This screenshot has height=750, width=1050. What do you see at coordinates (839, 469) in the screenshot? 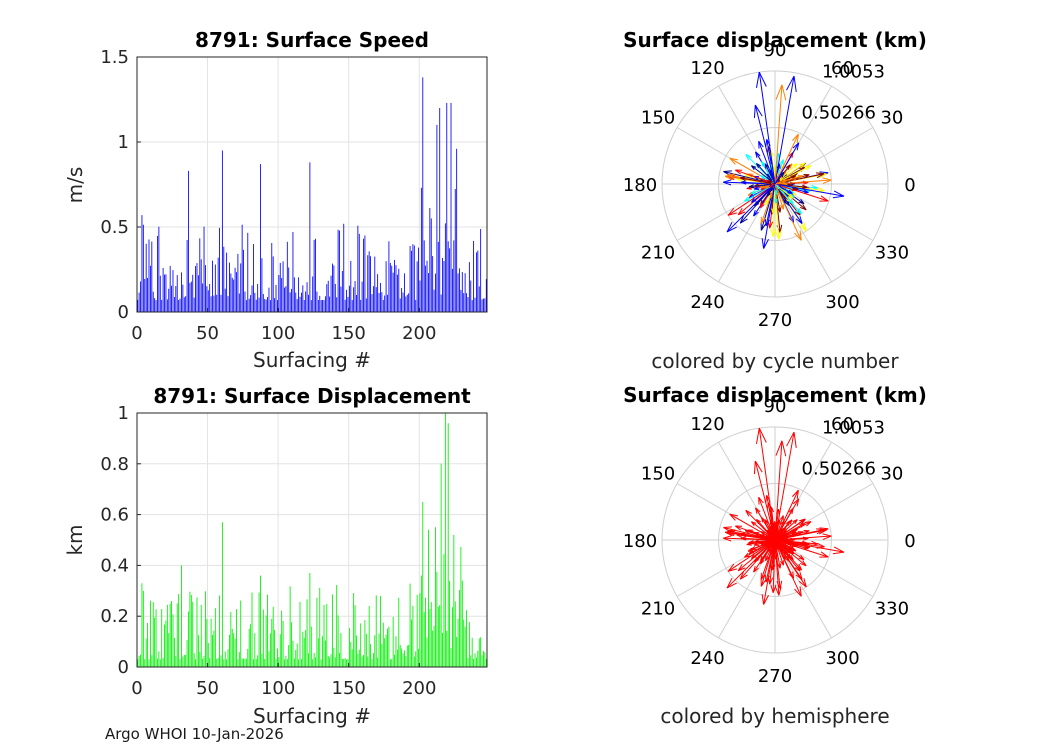
I see `polar-hemisphere-ring-label: 0.50266` at bounding box center [839, 469].